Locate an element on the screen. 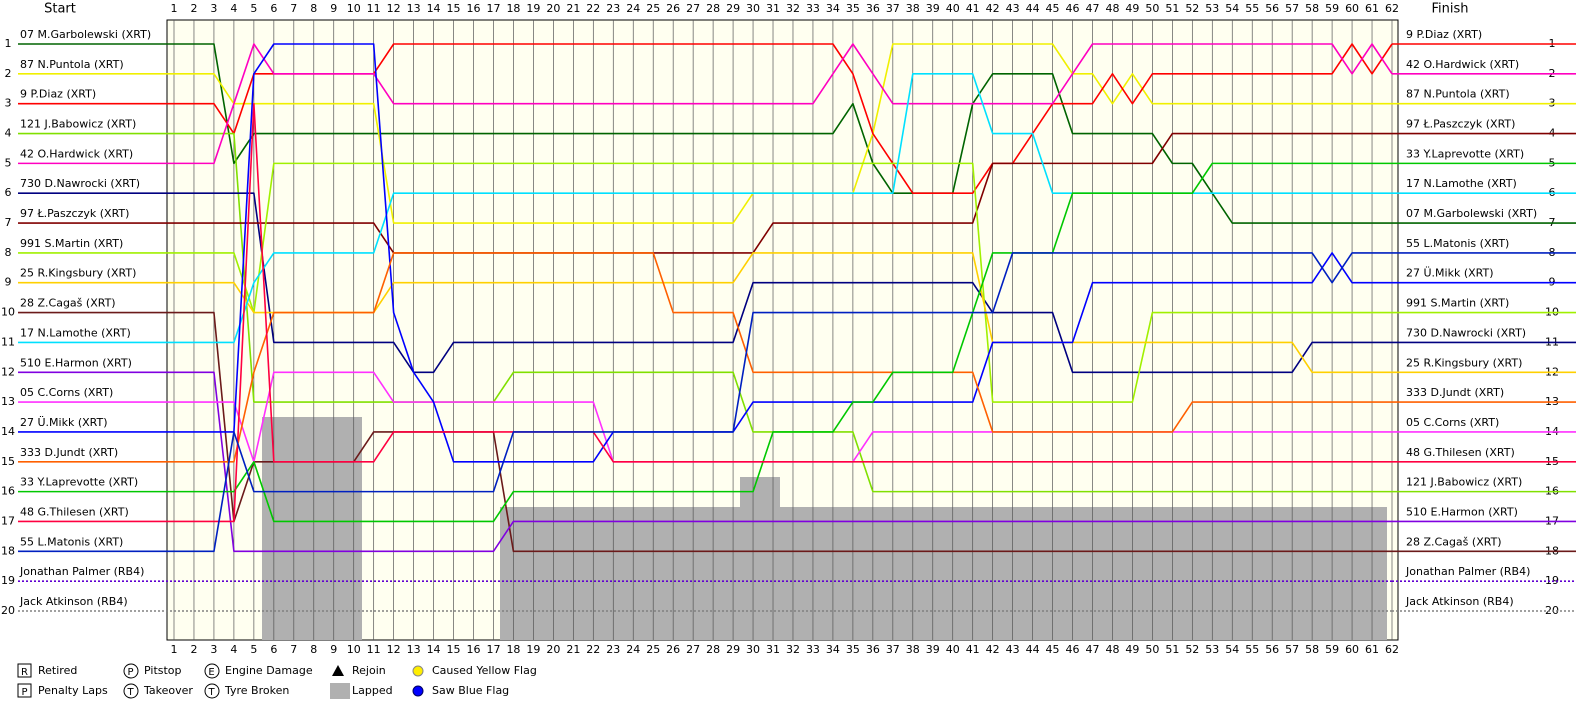 The height and width of the screenshot is (705, 1576). legend-item: R Retired is located at coordinates (47, 670).